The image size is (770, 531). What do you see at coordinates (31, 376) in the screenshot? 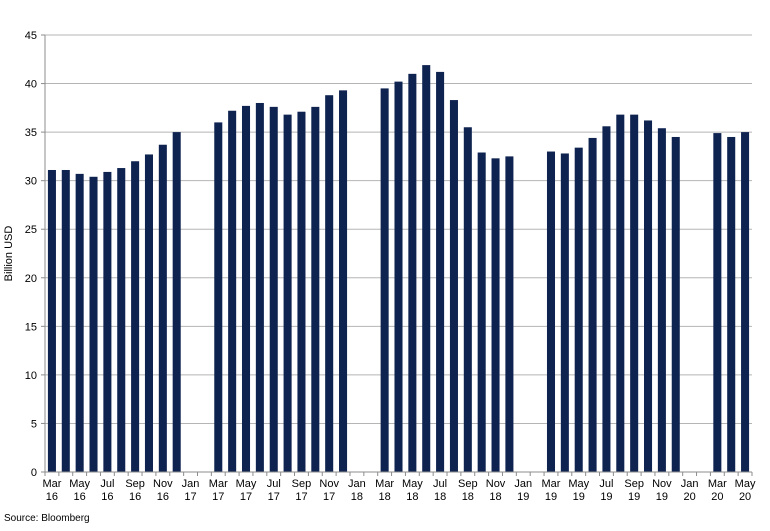
I see `y-tick-label: 10` at bounding box center [31, 376].